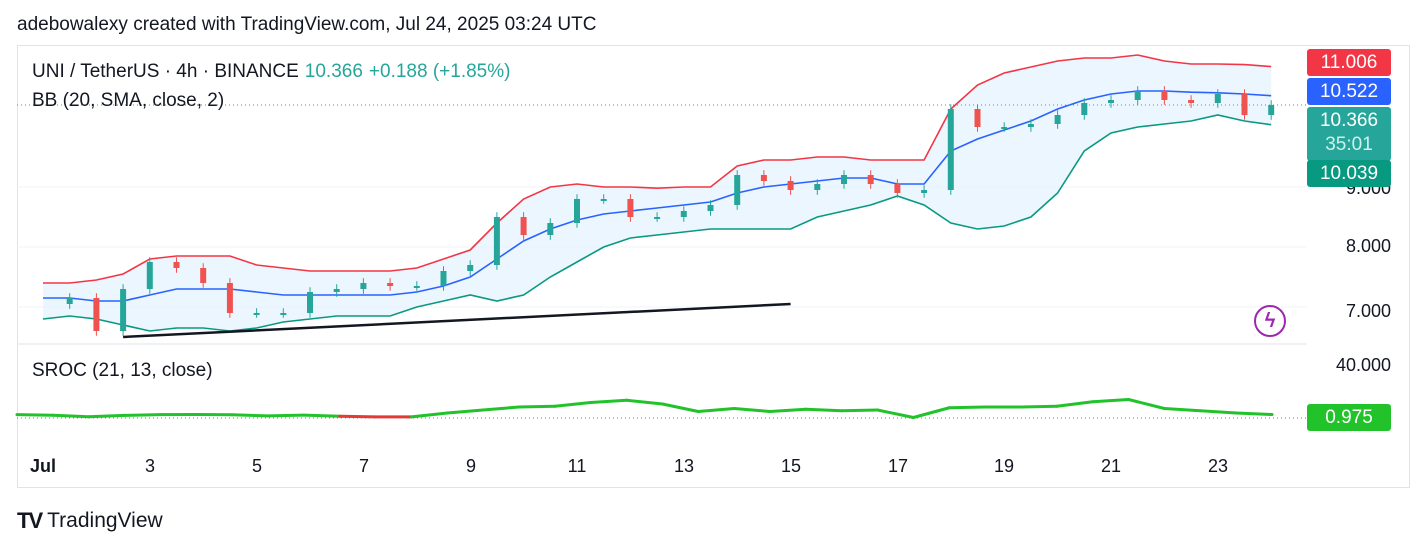  I want to click on last-price: 10.366, so click(333, 71).